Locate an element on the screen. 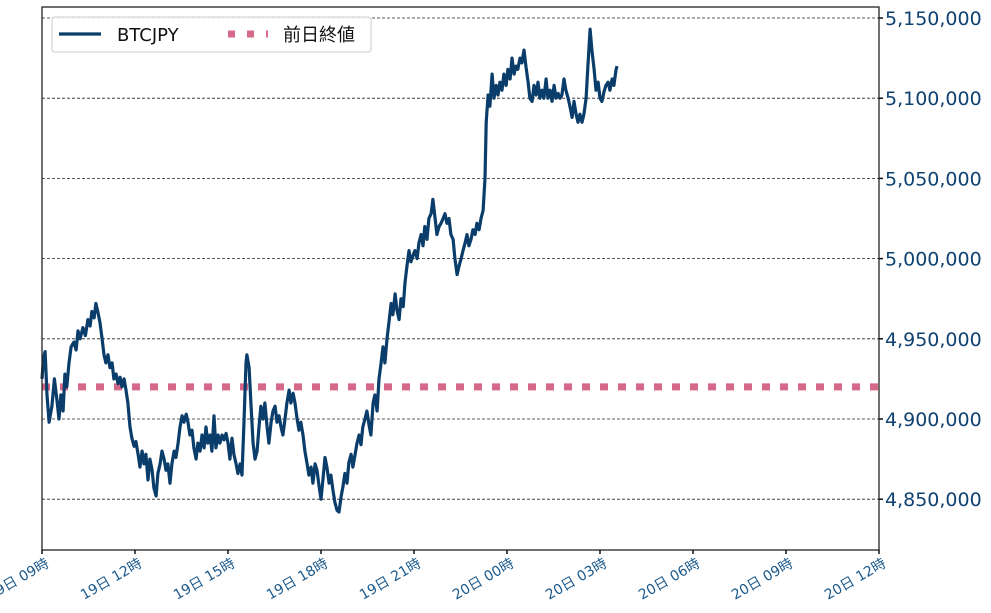  x-tick-label: 20日 09時 is located at coordinates (762, 580).